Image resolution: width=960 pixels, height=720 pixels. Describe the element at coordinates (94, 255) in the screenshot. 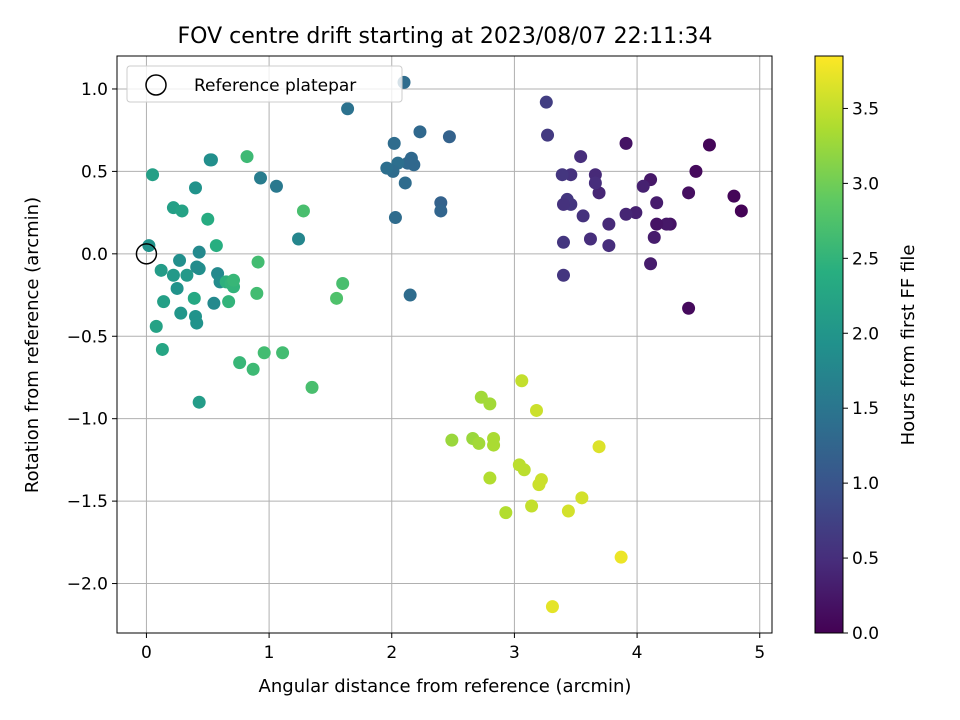

I see `y-tick-label-4: 0.0` at that location.